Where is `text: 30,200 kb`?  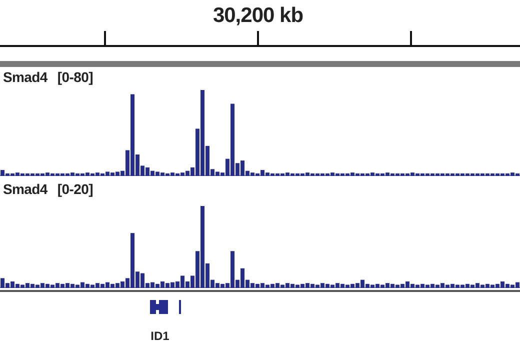
text: 30,200 kb is located at coordinates (258, 16).